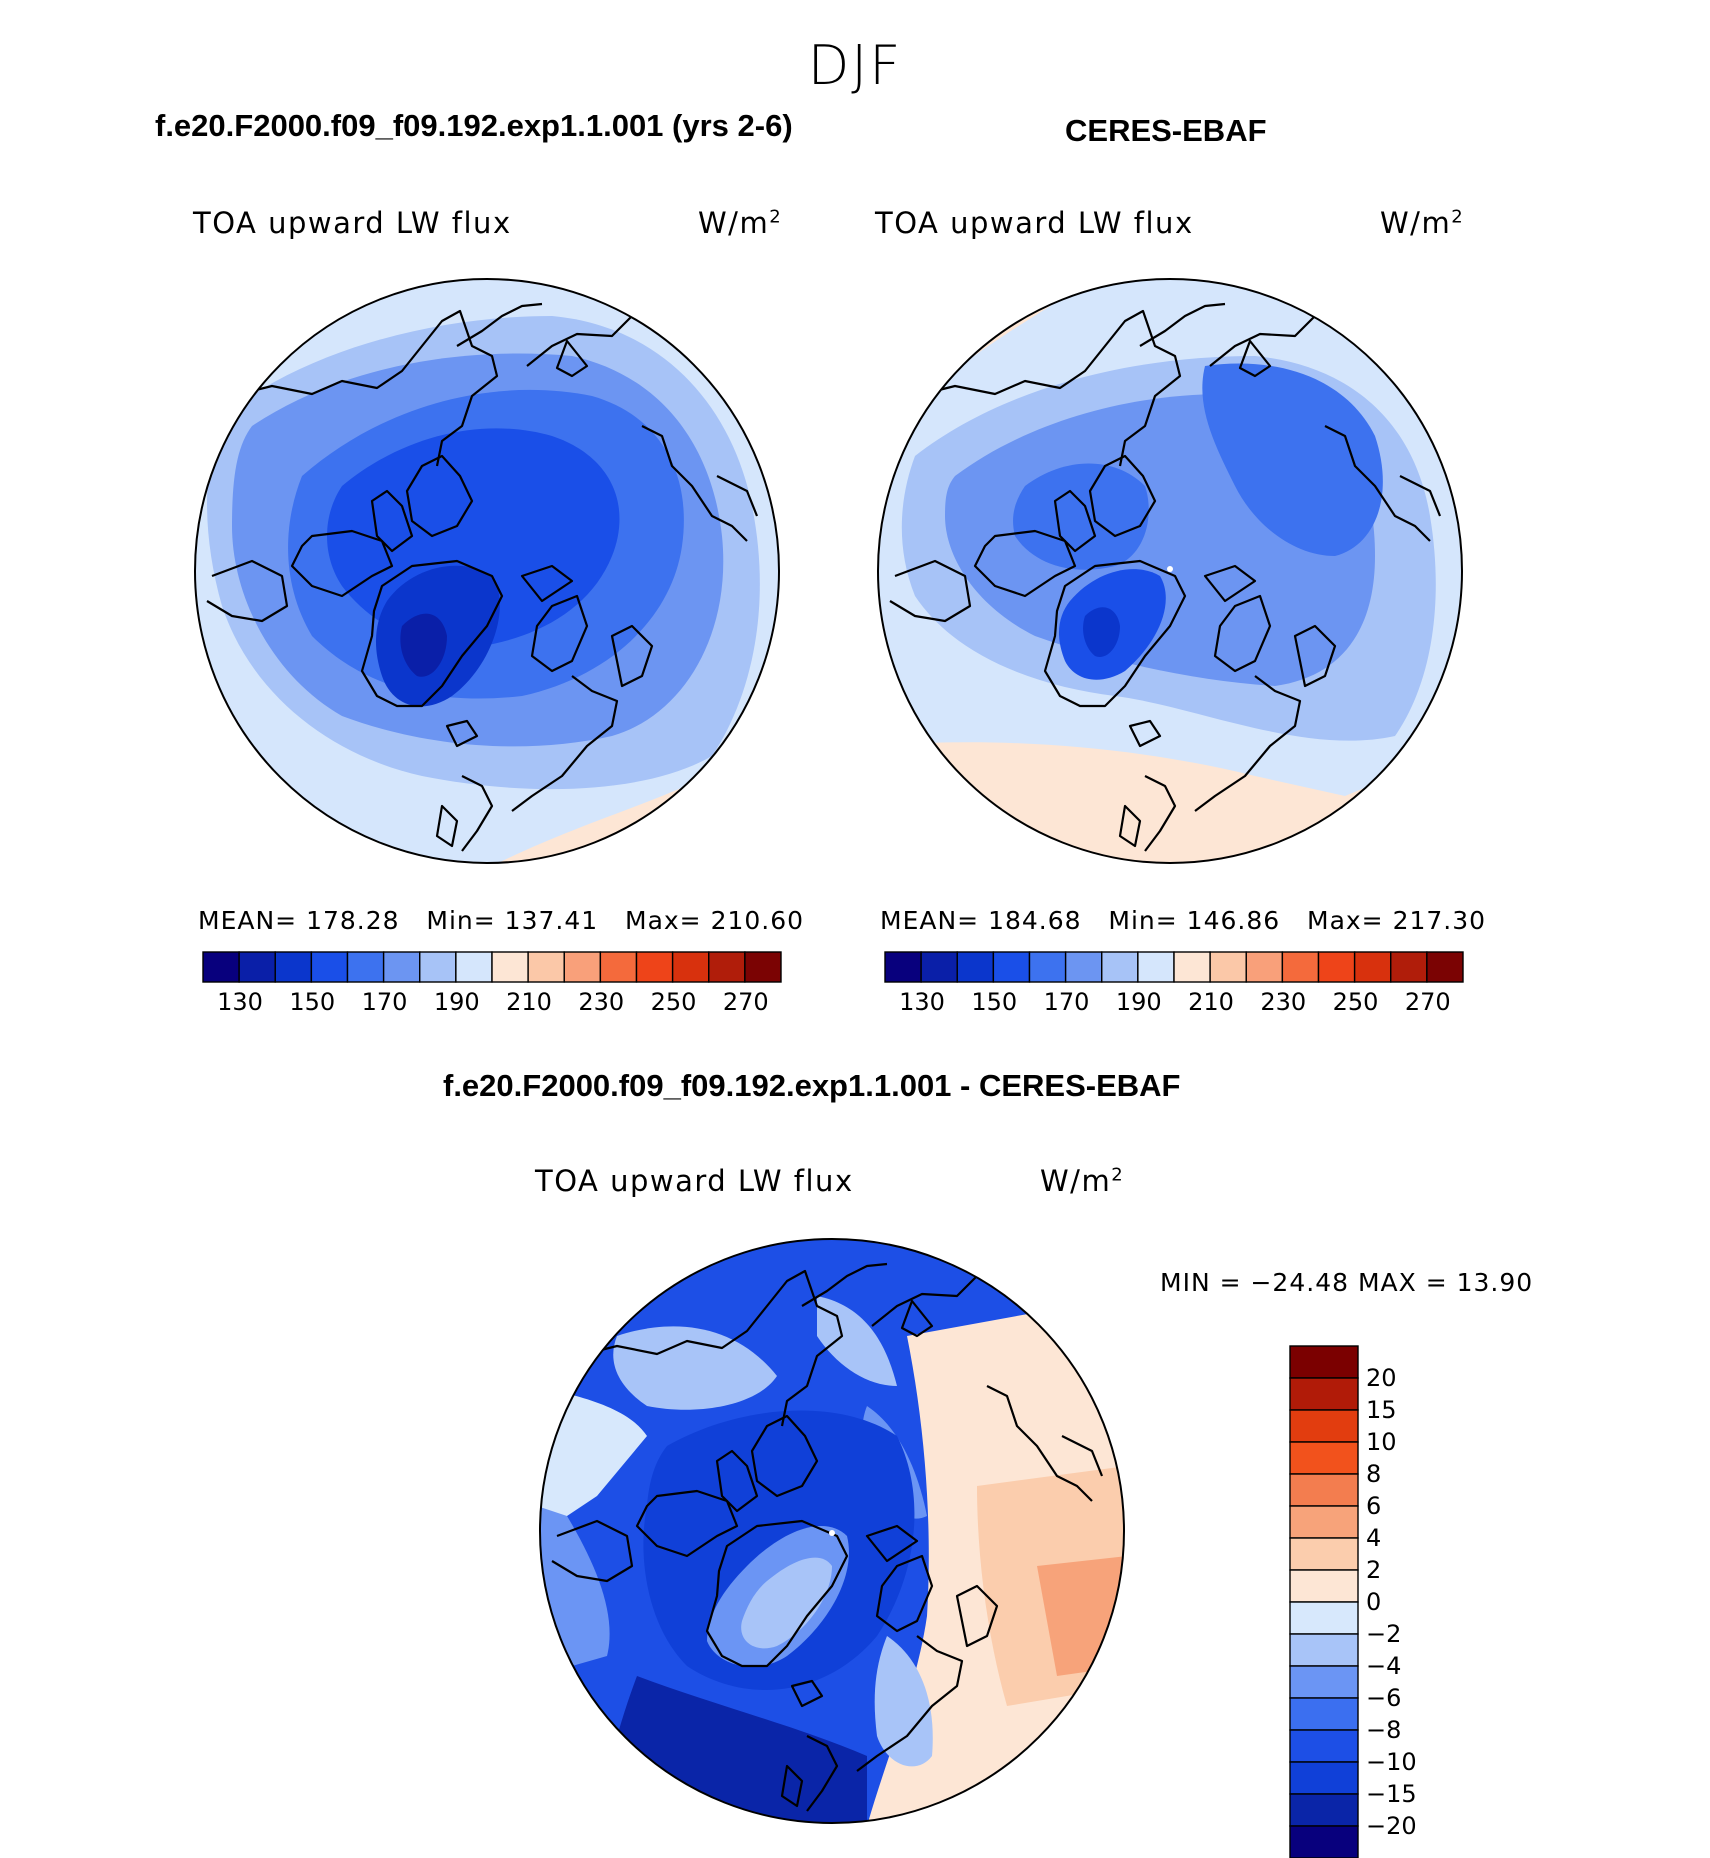 Image resolution: width=1710 pixels, height=1858 pixels. I want to click on model-max-label: Max=, so click(663, 920).